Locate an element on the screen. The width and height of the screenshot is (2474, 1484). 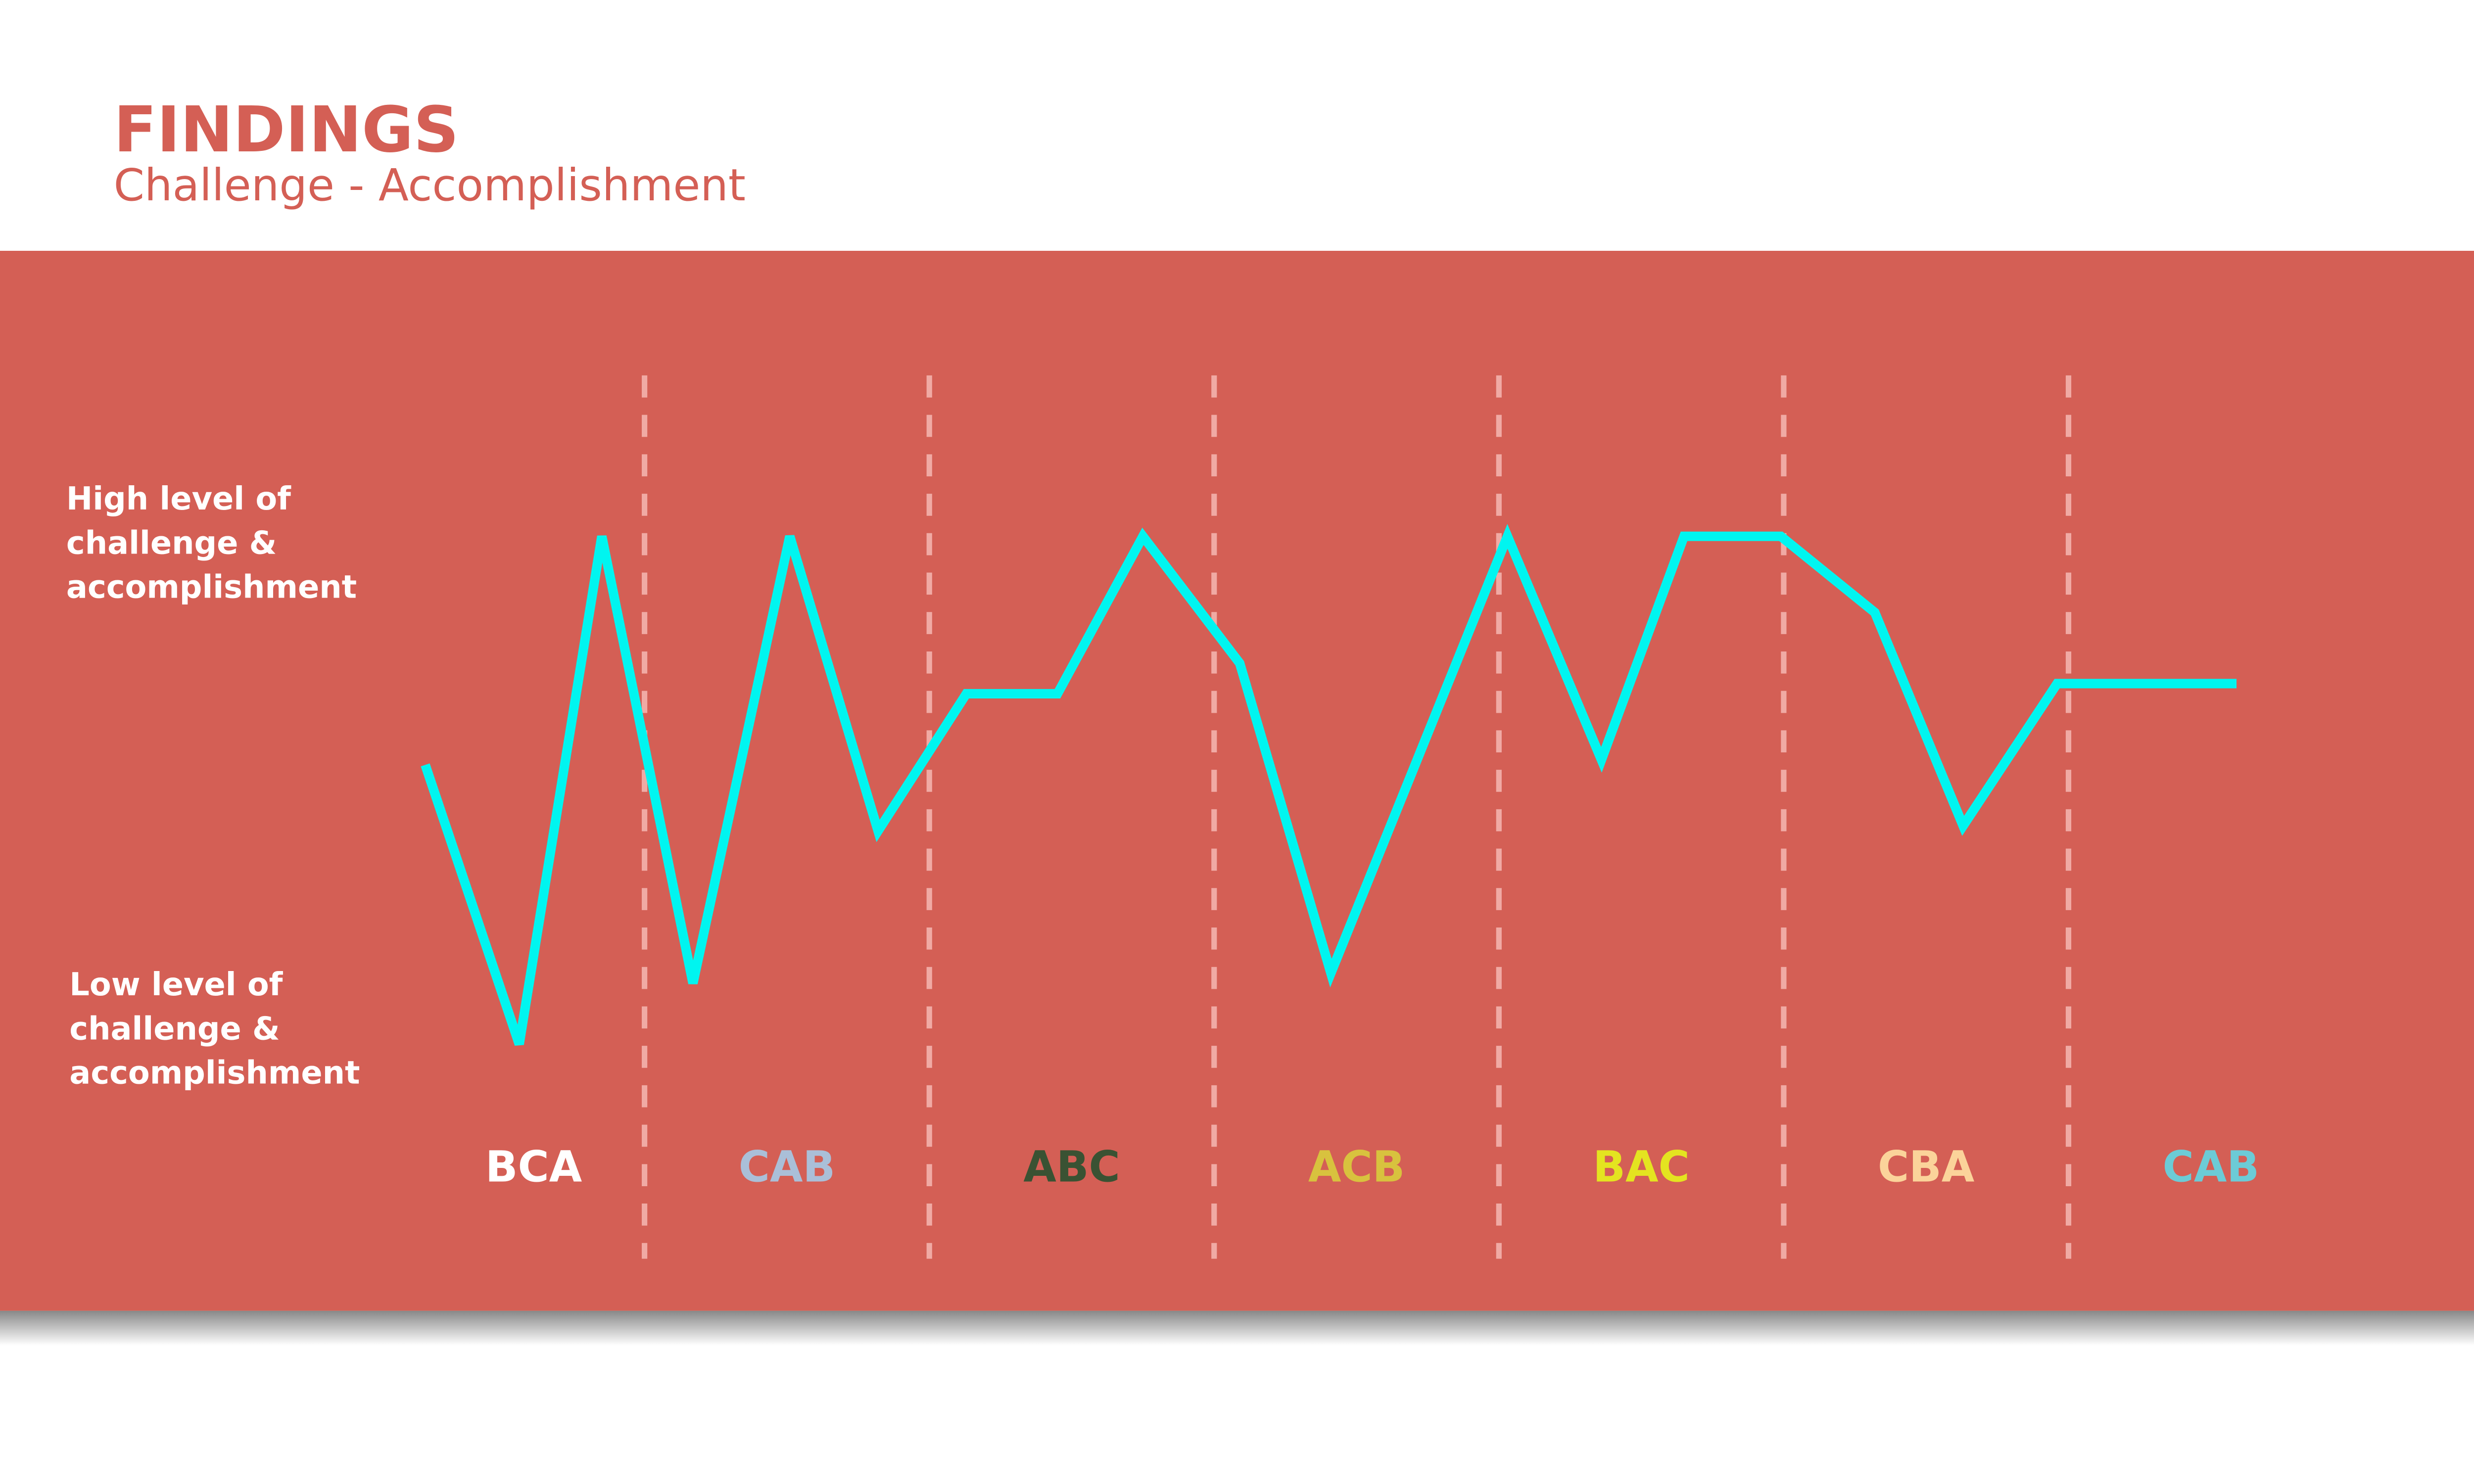
panel-shadow is located at coordinates (1237, 1328).